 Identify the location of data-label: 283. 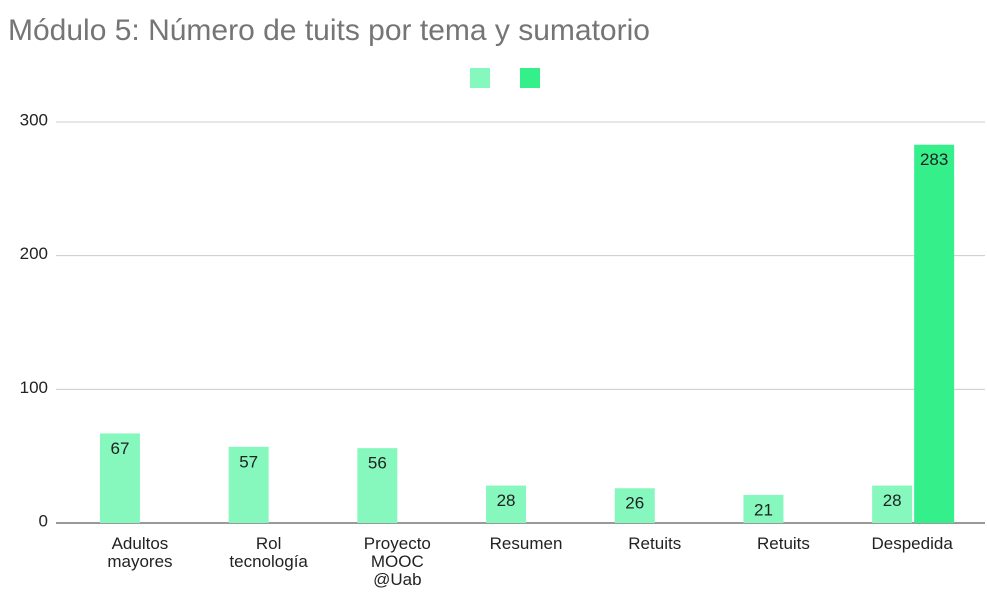
(934, 159).